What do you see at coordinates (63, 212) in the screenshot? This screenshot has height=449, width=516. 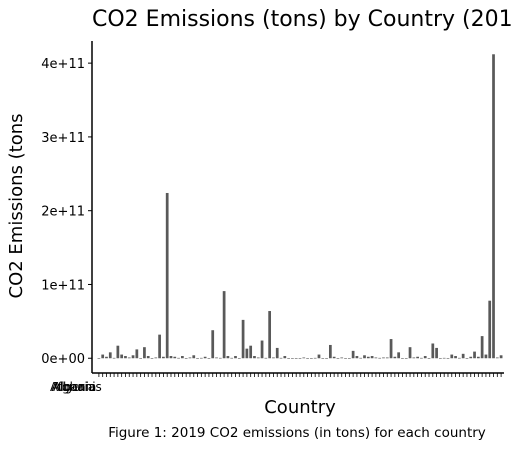 I see `y-tick-label: 2e+11` at bounding box center [63, 212].